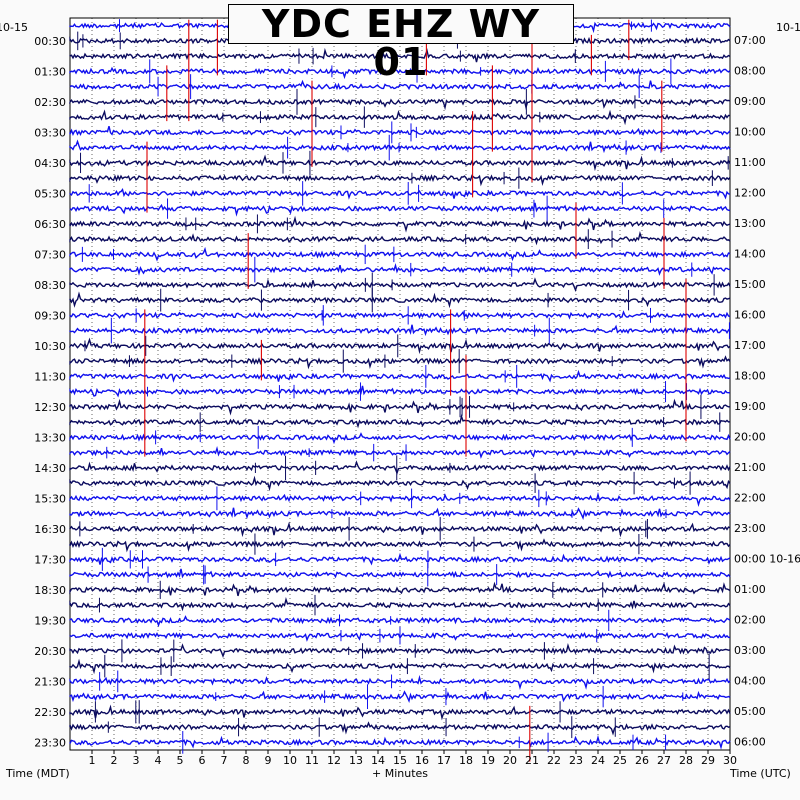  I want to click on right-date-label: 10-1, so click(788, 27).